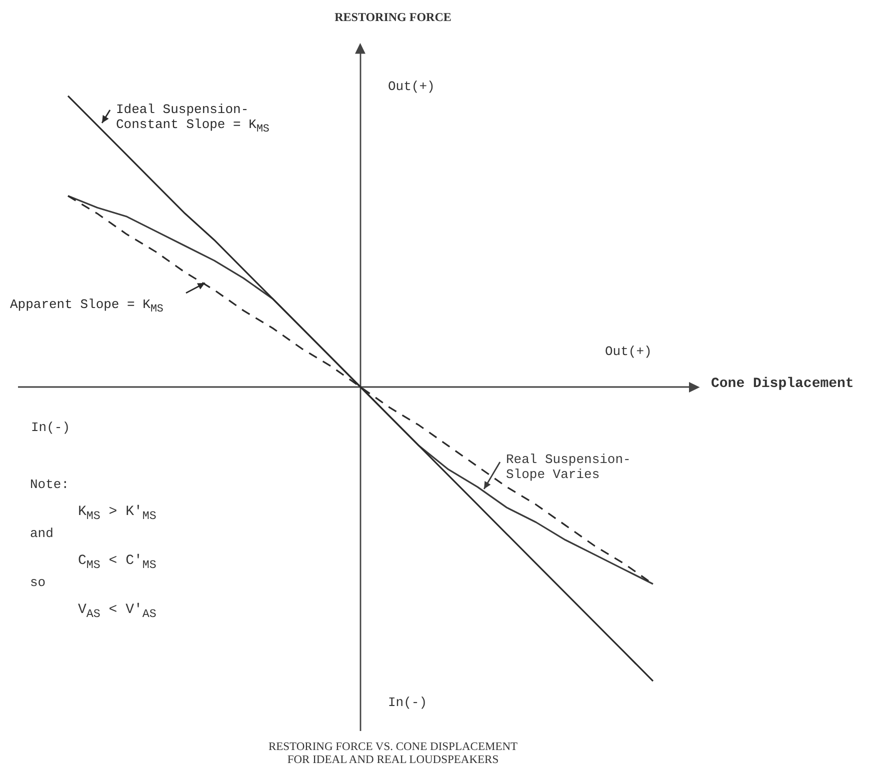  I want to click on annotation: K$_{MS}$ > K′$_{MS}$, so click(117, 514).